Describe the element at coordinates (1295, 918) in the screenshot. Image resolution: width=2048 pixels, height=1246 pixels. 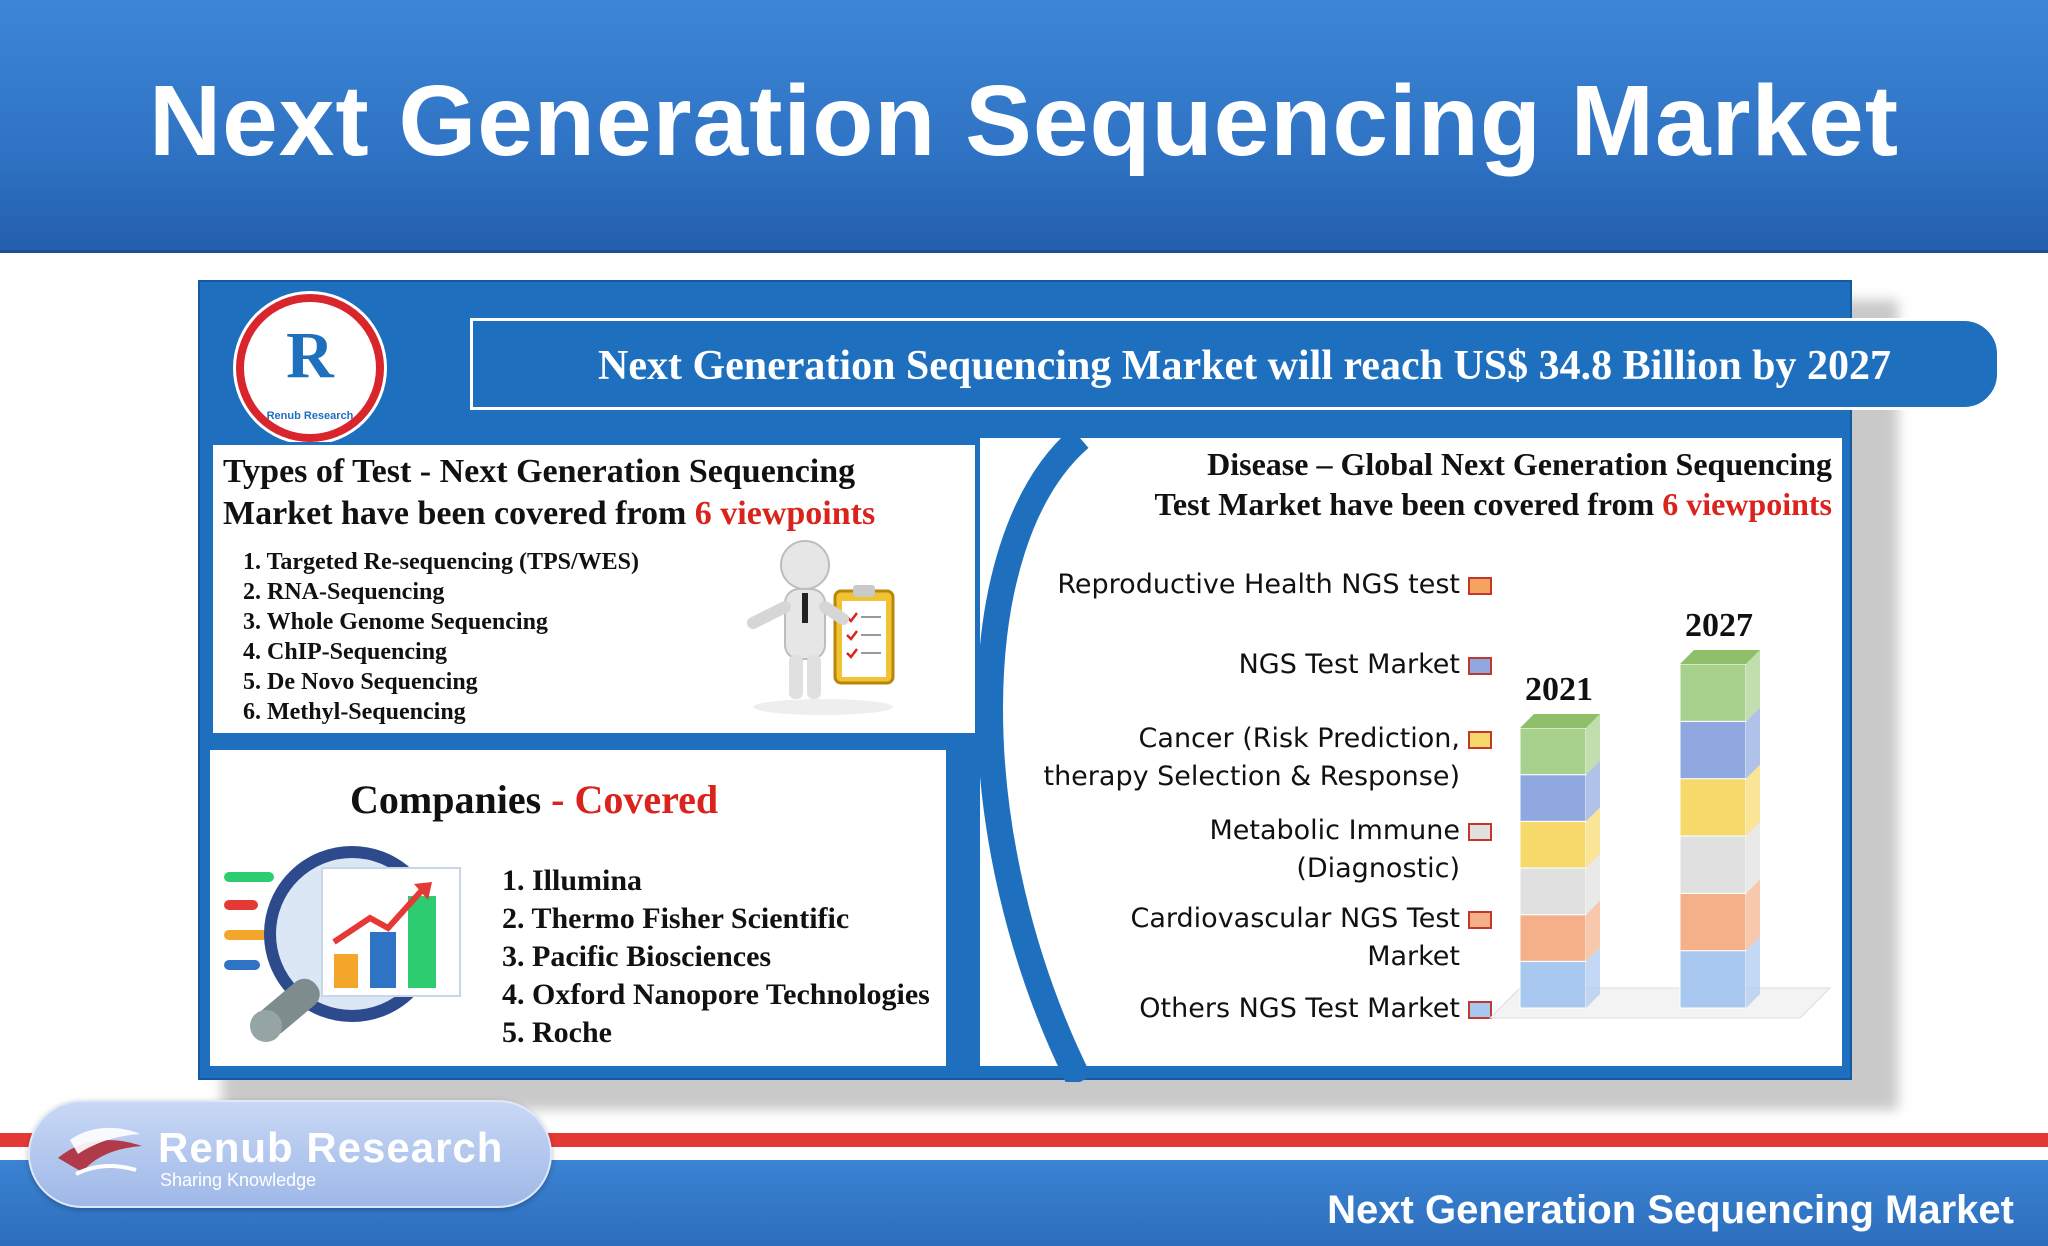
I see `legend-label: Cardiovascular NGS Test` at that location.